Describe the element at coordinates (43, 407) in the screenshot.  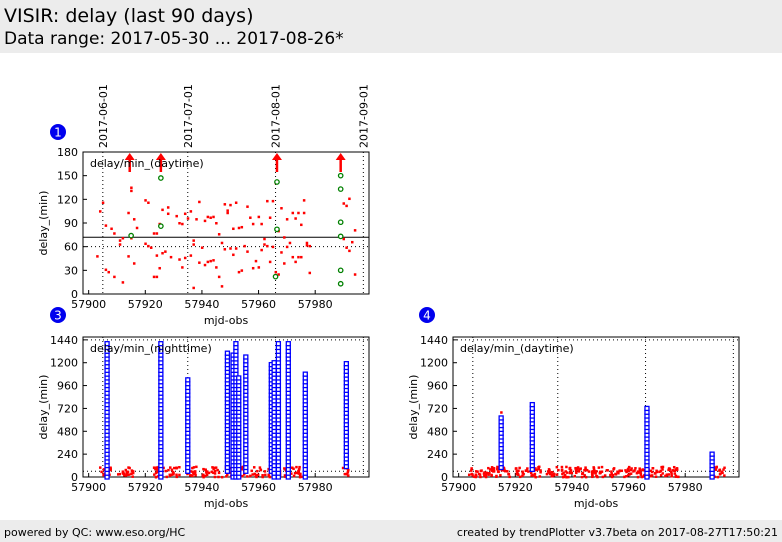
I see `y-axis-label: delay_(min)` at that location.